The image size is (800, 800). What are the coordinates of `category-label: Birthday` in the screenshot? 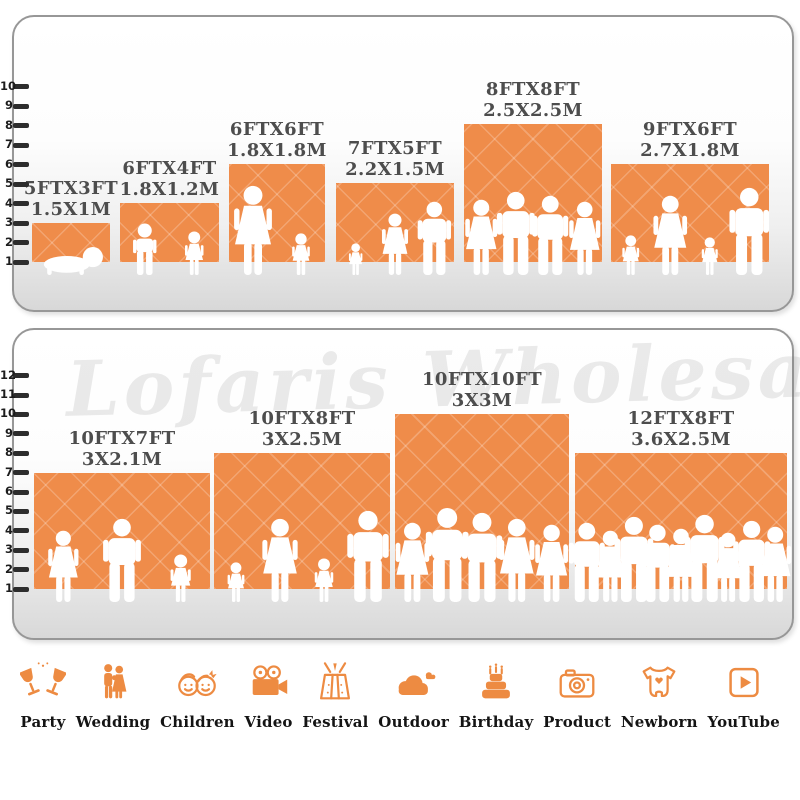 It's located at (496, 722).